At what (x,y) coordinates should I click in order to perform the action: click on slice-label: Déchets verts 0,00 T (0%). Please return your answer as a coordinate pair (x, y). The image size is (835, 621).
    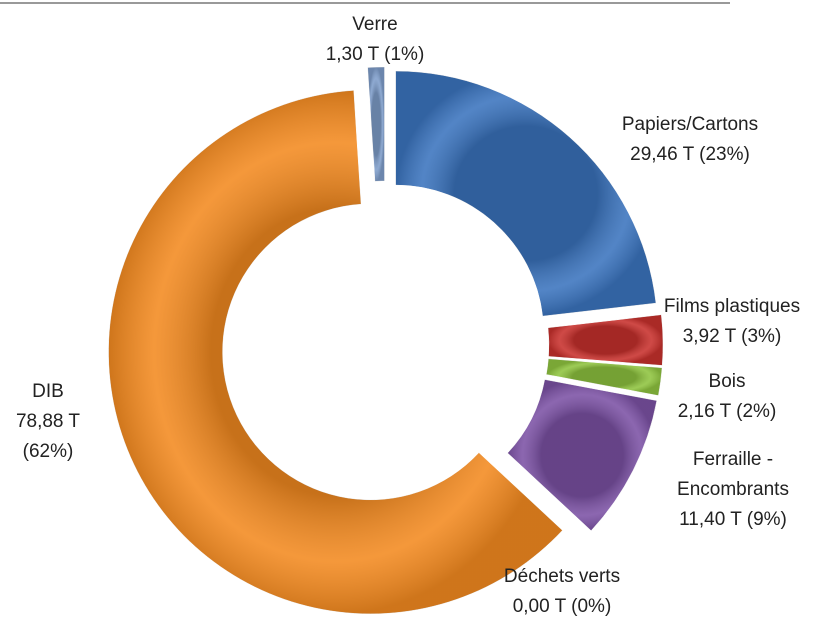
    Looking at the image, I should click on (562, 591).